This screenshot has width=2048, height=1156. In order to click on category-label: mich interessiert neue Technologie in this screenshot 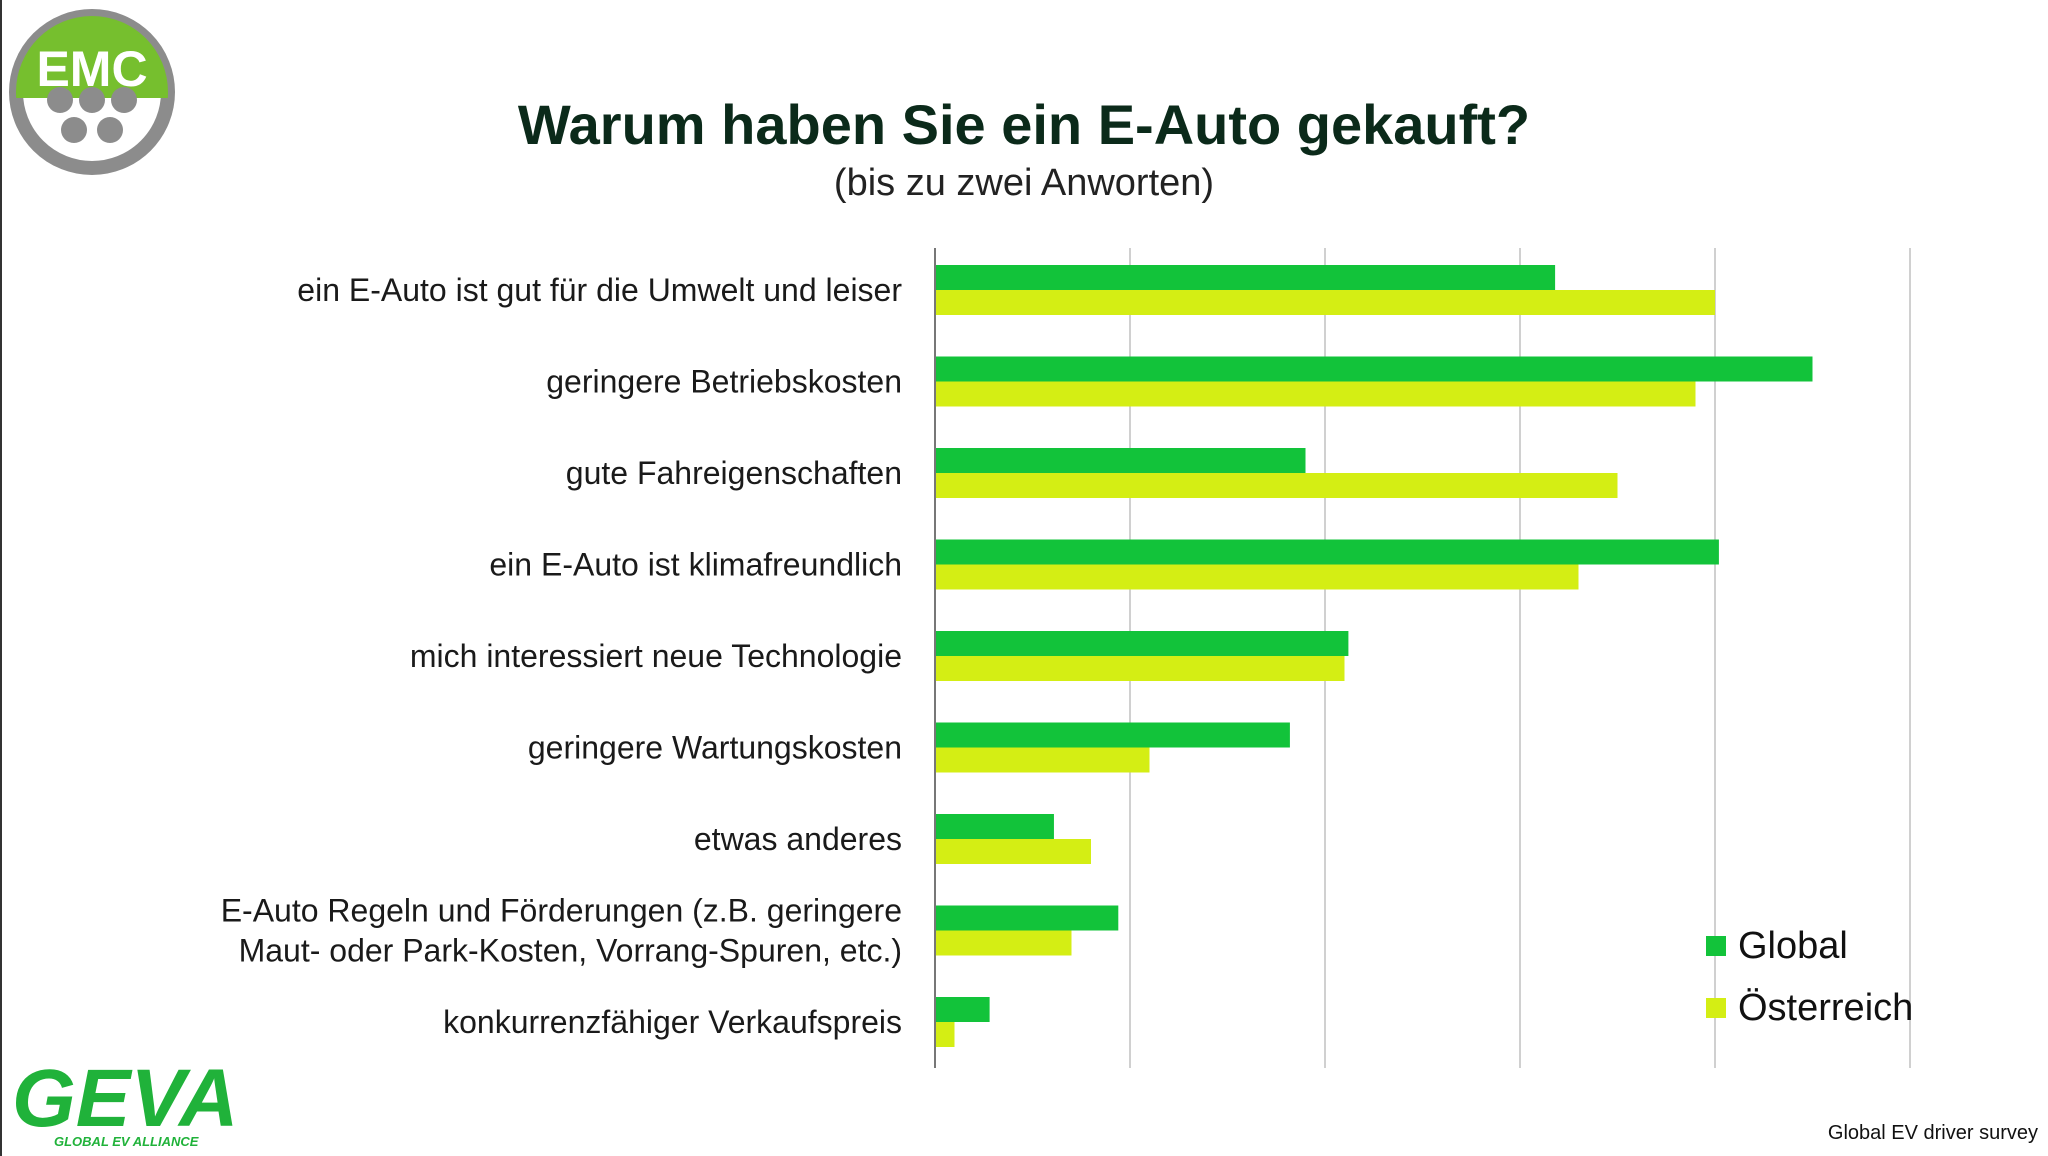, I will do `click(656, 656)`.